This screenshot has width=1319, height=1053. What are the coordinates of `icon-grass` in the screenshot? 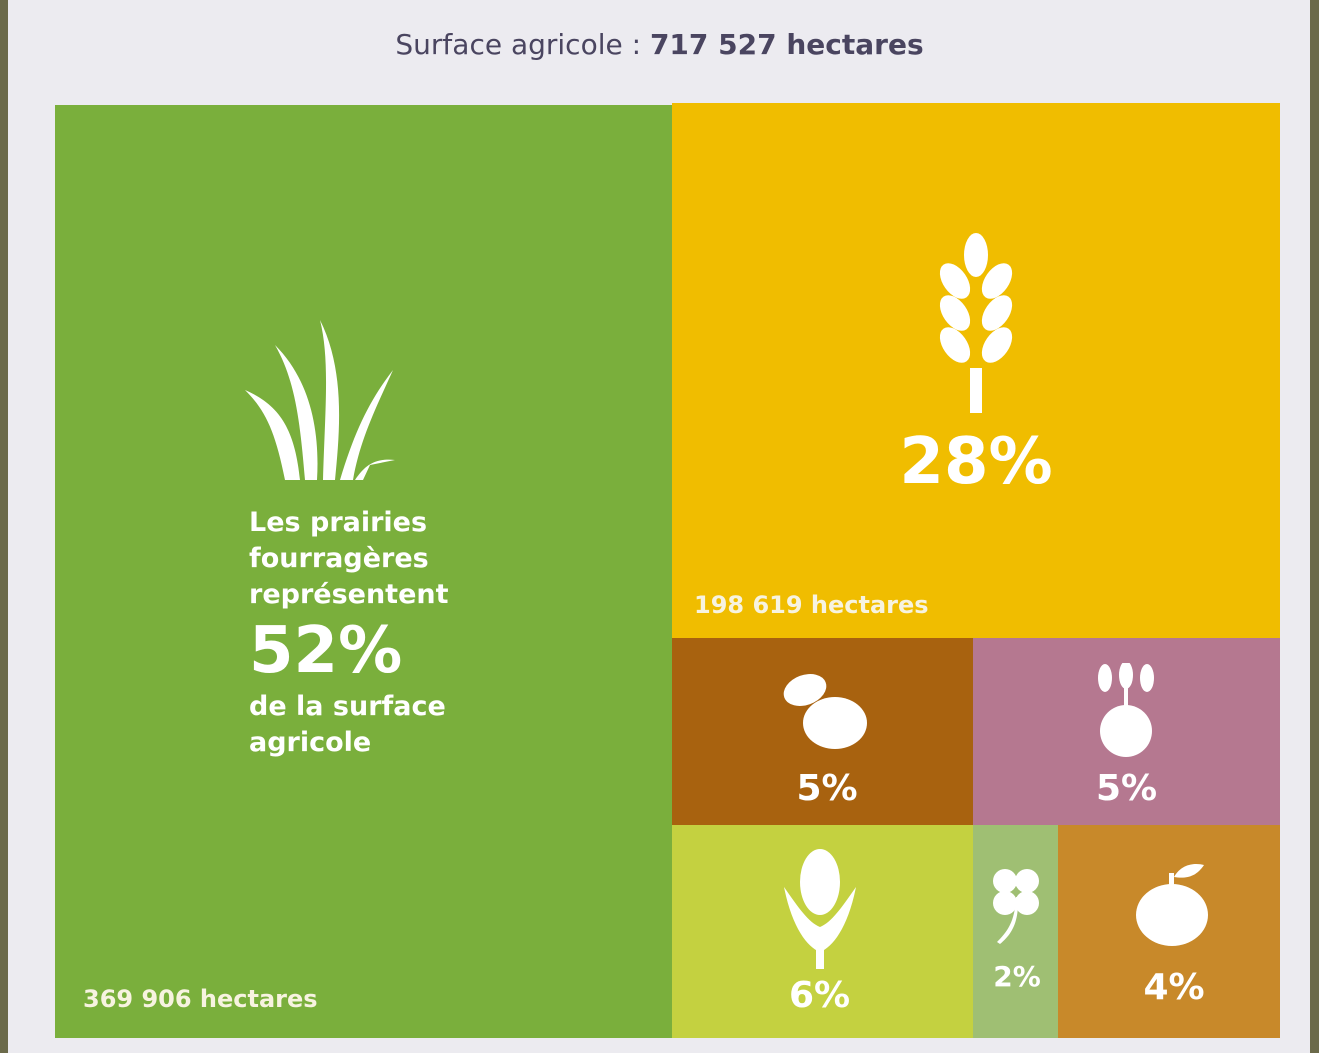 It's located at (320, 400).